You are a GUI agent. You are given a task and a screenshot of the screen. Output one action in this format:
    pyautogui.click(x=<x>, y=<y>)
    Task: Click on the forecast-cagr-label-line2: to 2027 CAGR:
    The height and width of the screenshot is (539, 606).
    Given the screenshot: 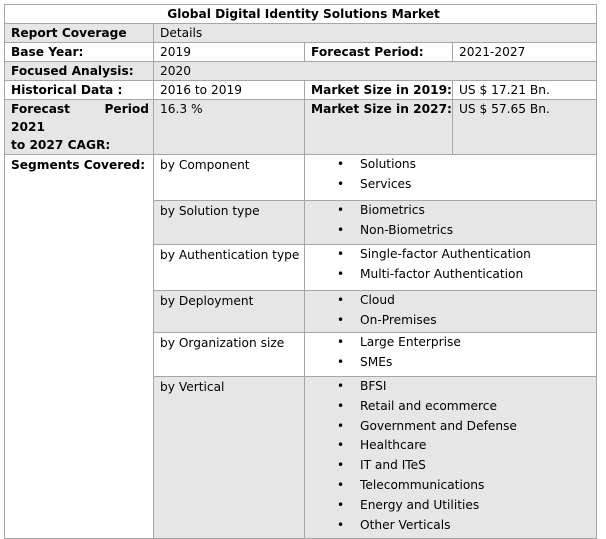 What is the action you would take?
    pyautogui.click(x=61, y=145)
    